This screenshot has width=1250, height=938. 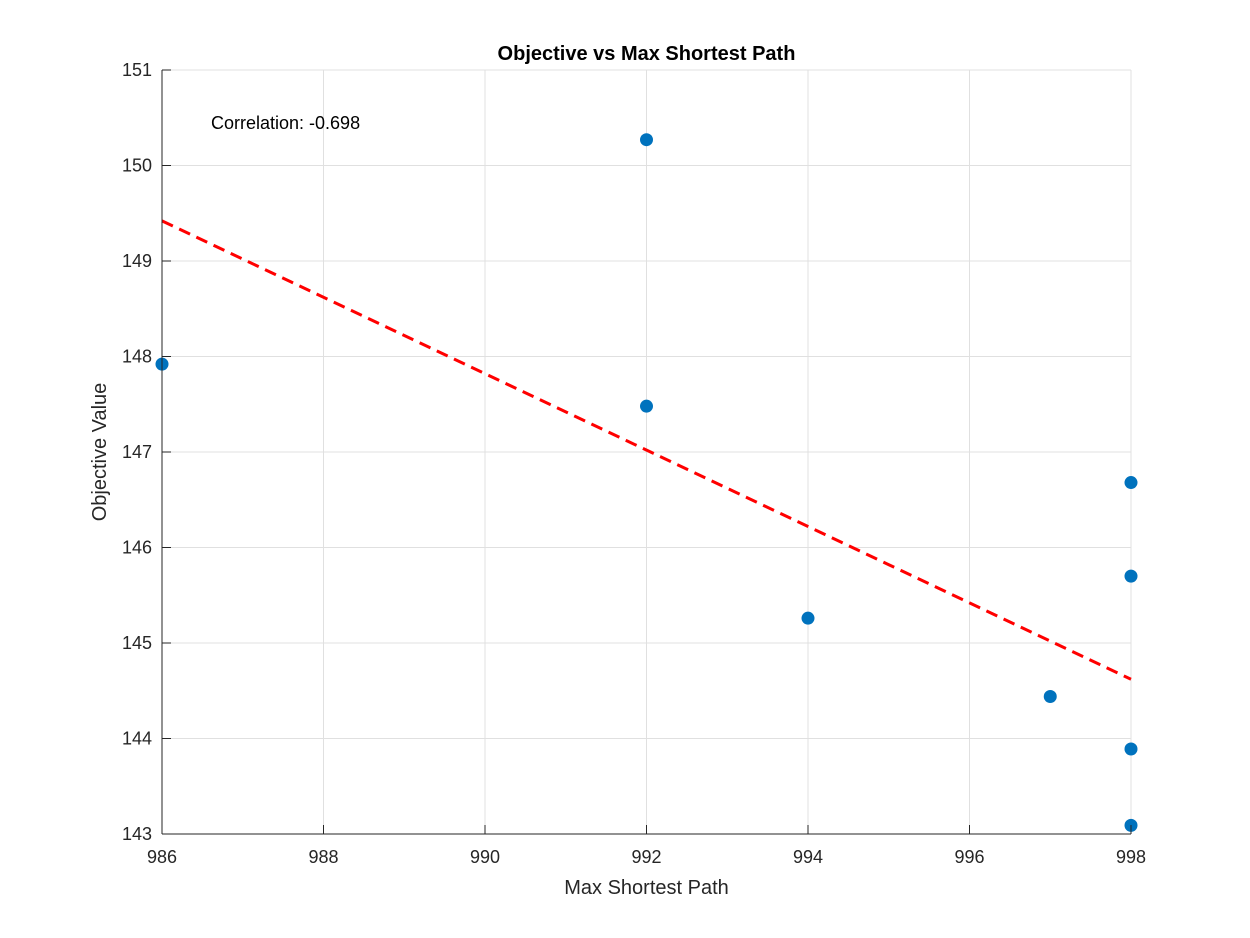 I want to click on x-tick-labels: 986 988 990 992 994 996 998, so click(x=646, y=857).